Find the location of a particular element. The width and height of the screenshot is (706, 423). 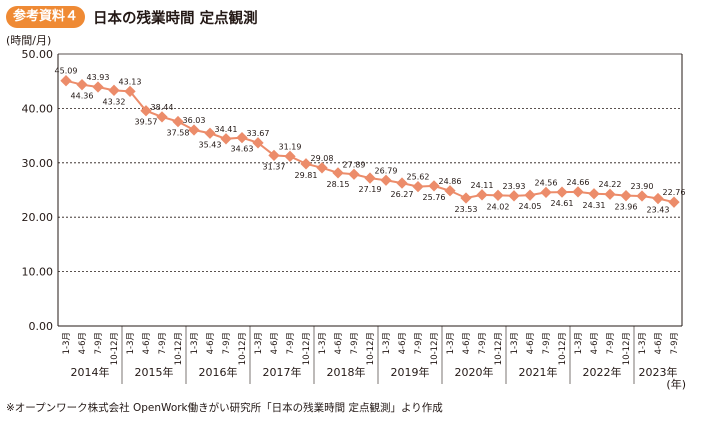

data-label: 36.03 is located at coordinates (194, 120).